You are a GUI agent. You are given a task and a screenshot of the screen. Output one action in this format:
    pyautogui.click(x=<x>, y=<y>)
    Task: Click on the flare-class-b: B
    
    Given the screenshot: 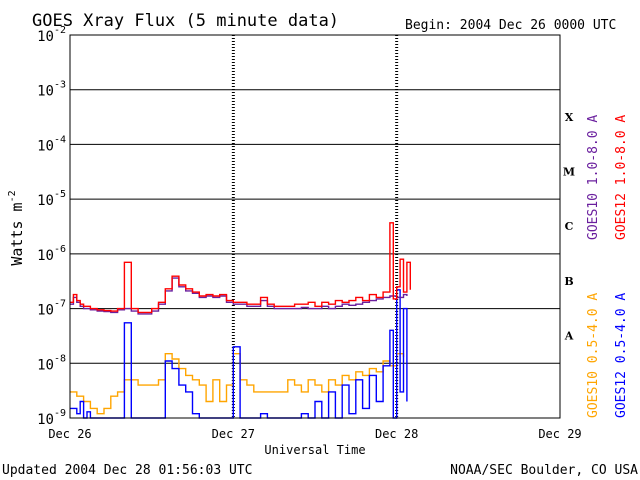 What is the action you would take?
    pyautogui.click(x=568, y=281)
    